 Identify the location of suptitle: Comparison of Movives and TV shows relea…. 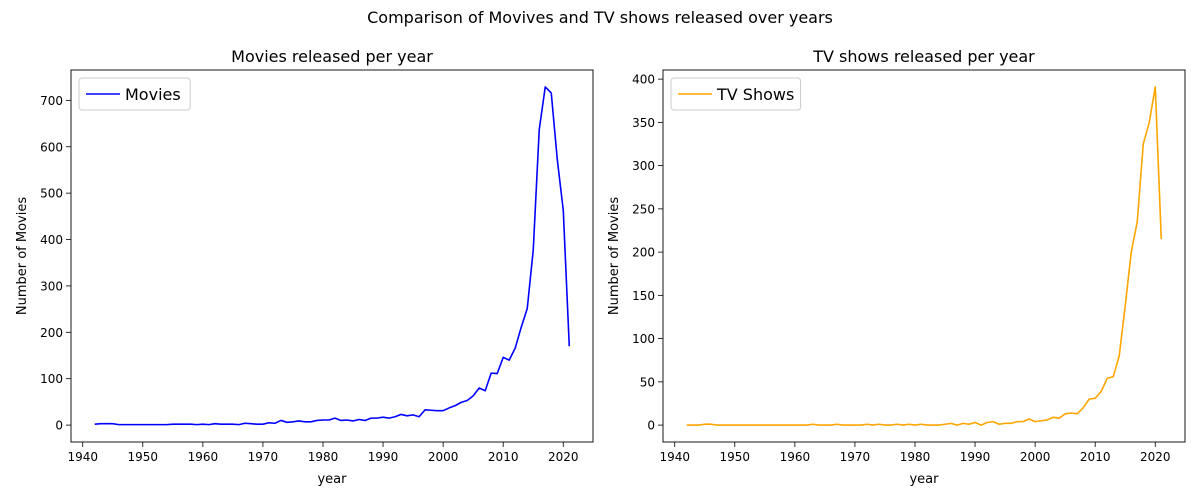
(600, 17).